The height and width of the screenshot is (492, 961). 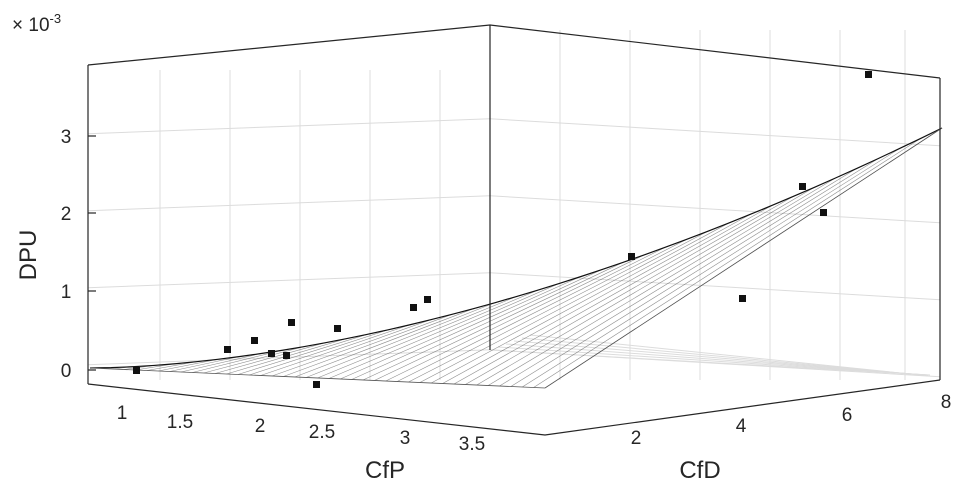 I want to click on y-tick-label: 6, so click(x=847, y=415).